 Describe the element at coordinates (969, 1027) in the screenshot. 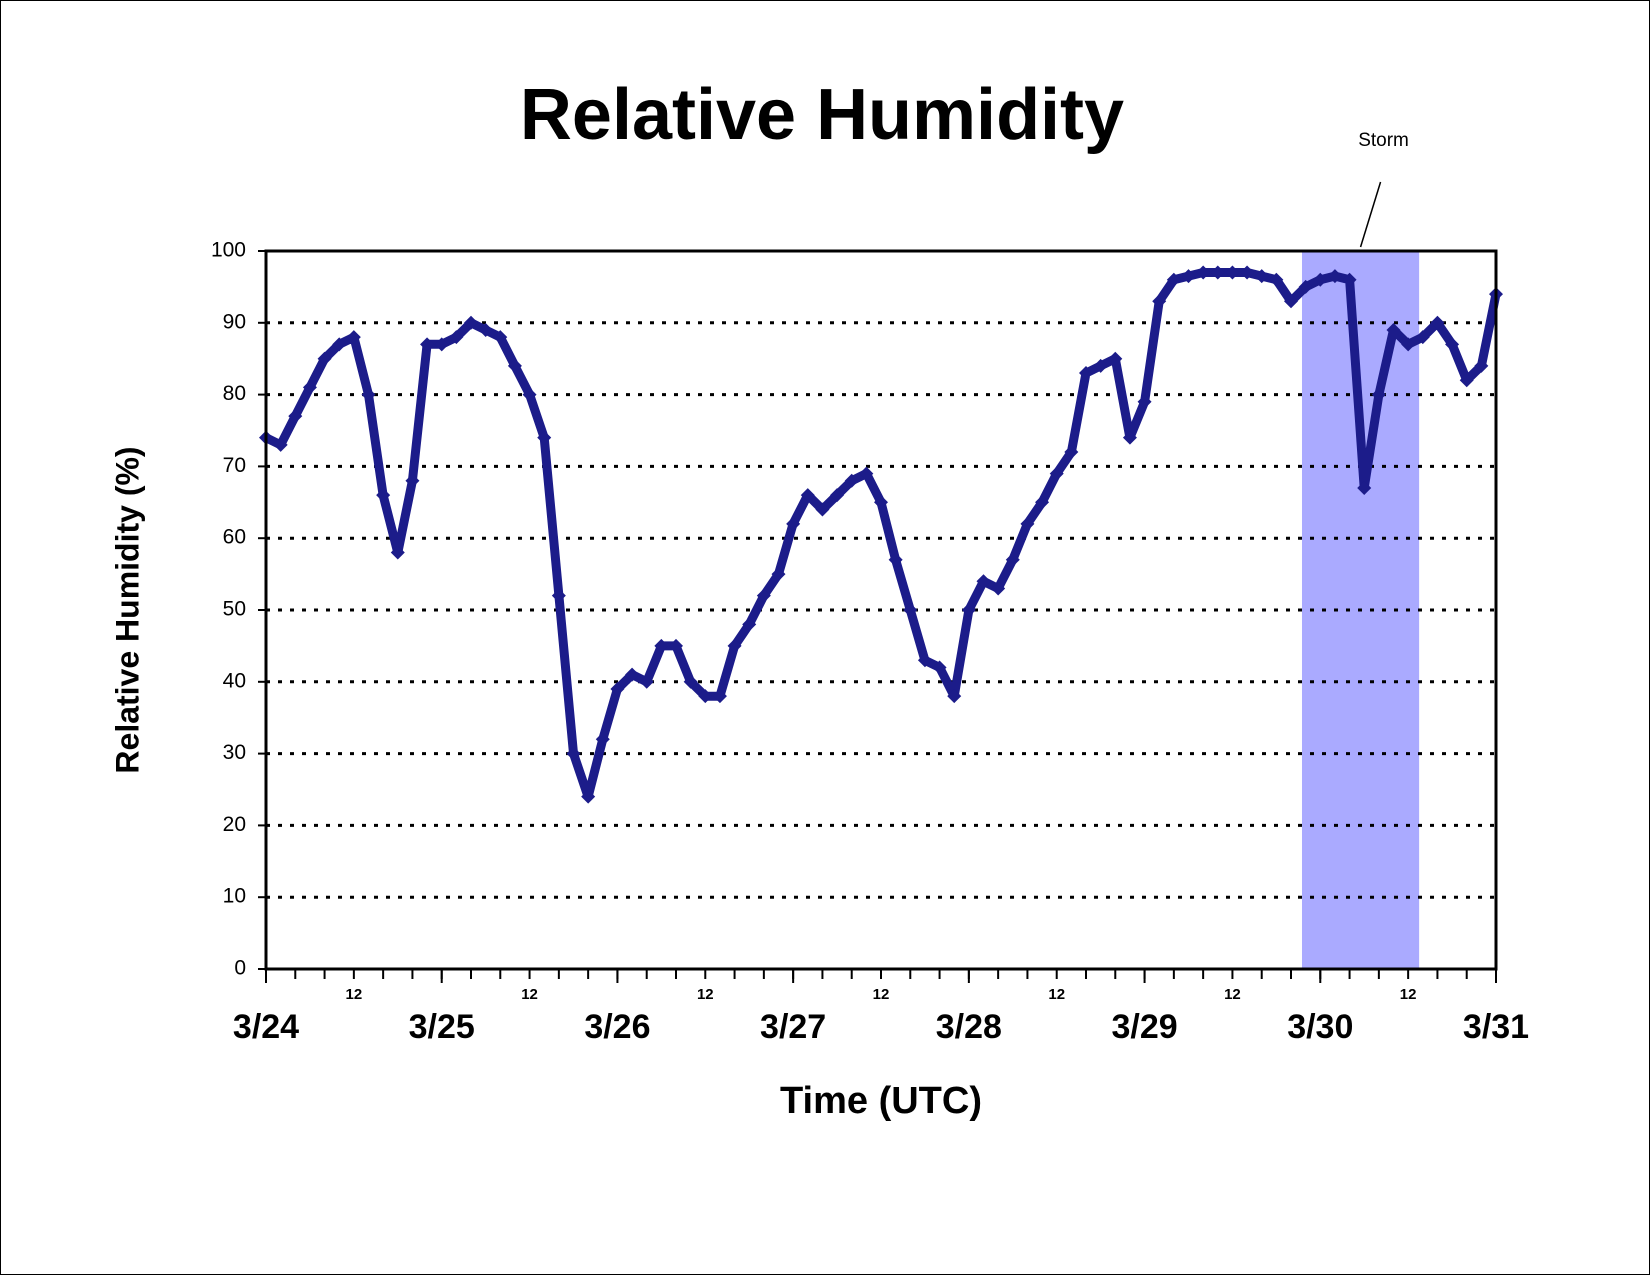

I see `x-tick-label: 3/28` at that location.